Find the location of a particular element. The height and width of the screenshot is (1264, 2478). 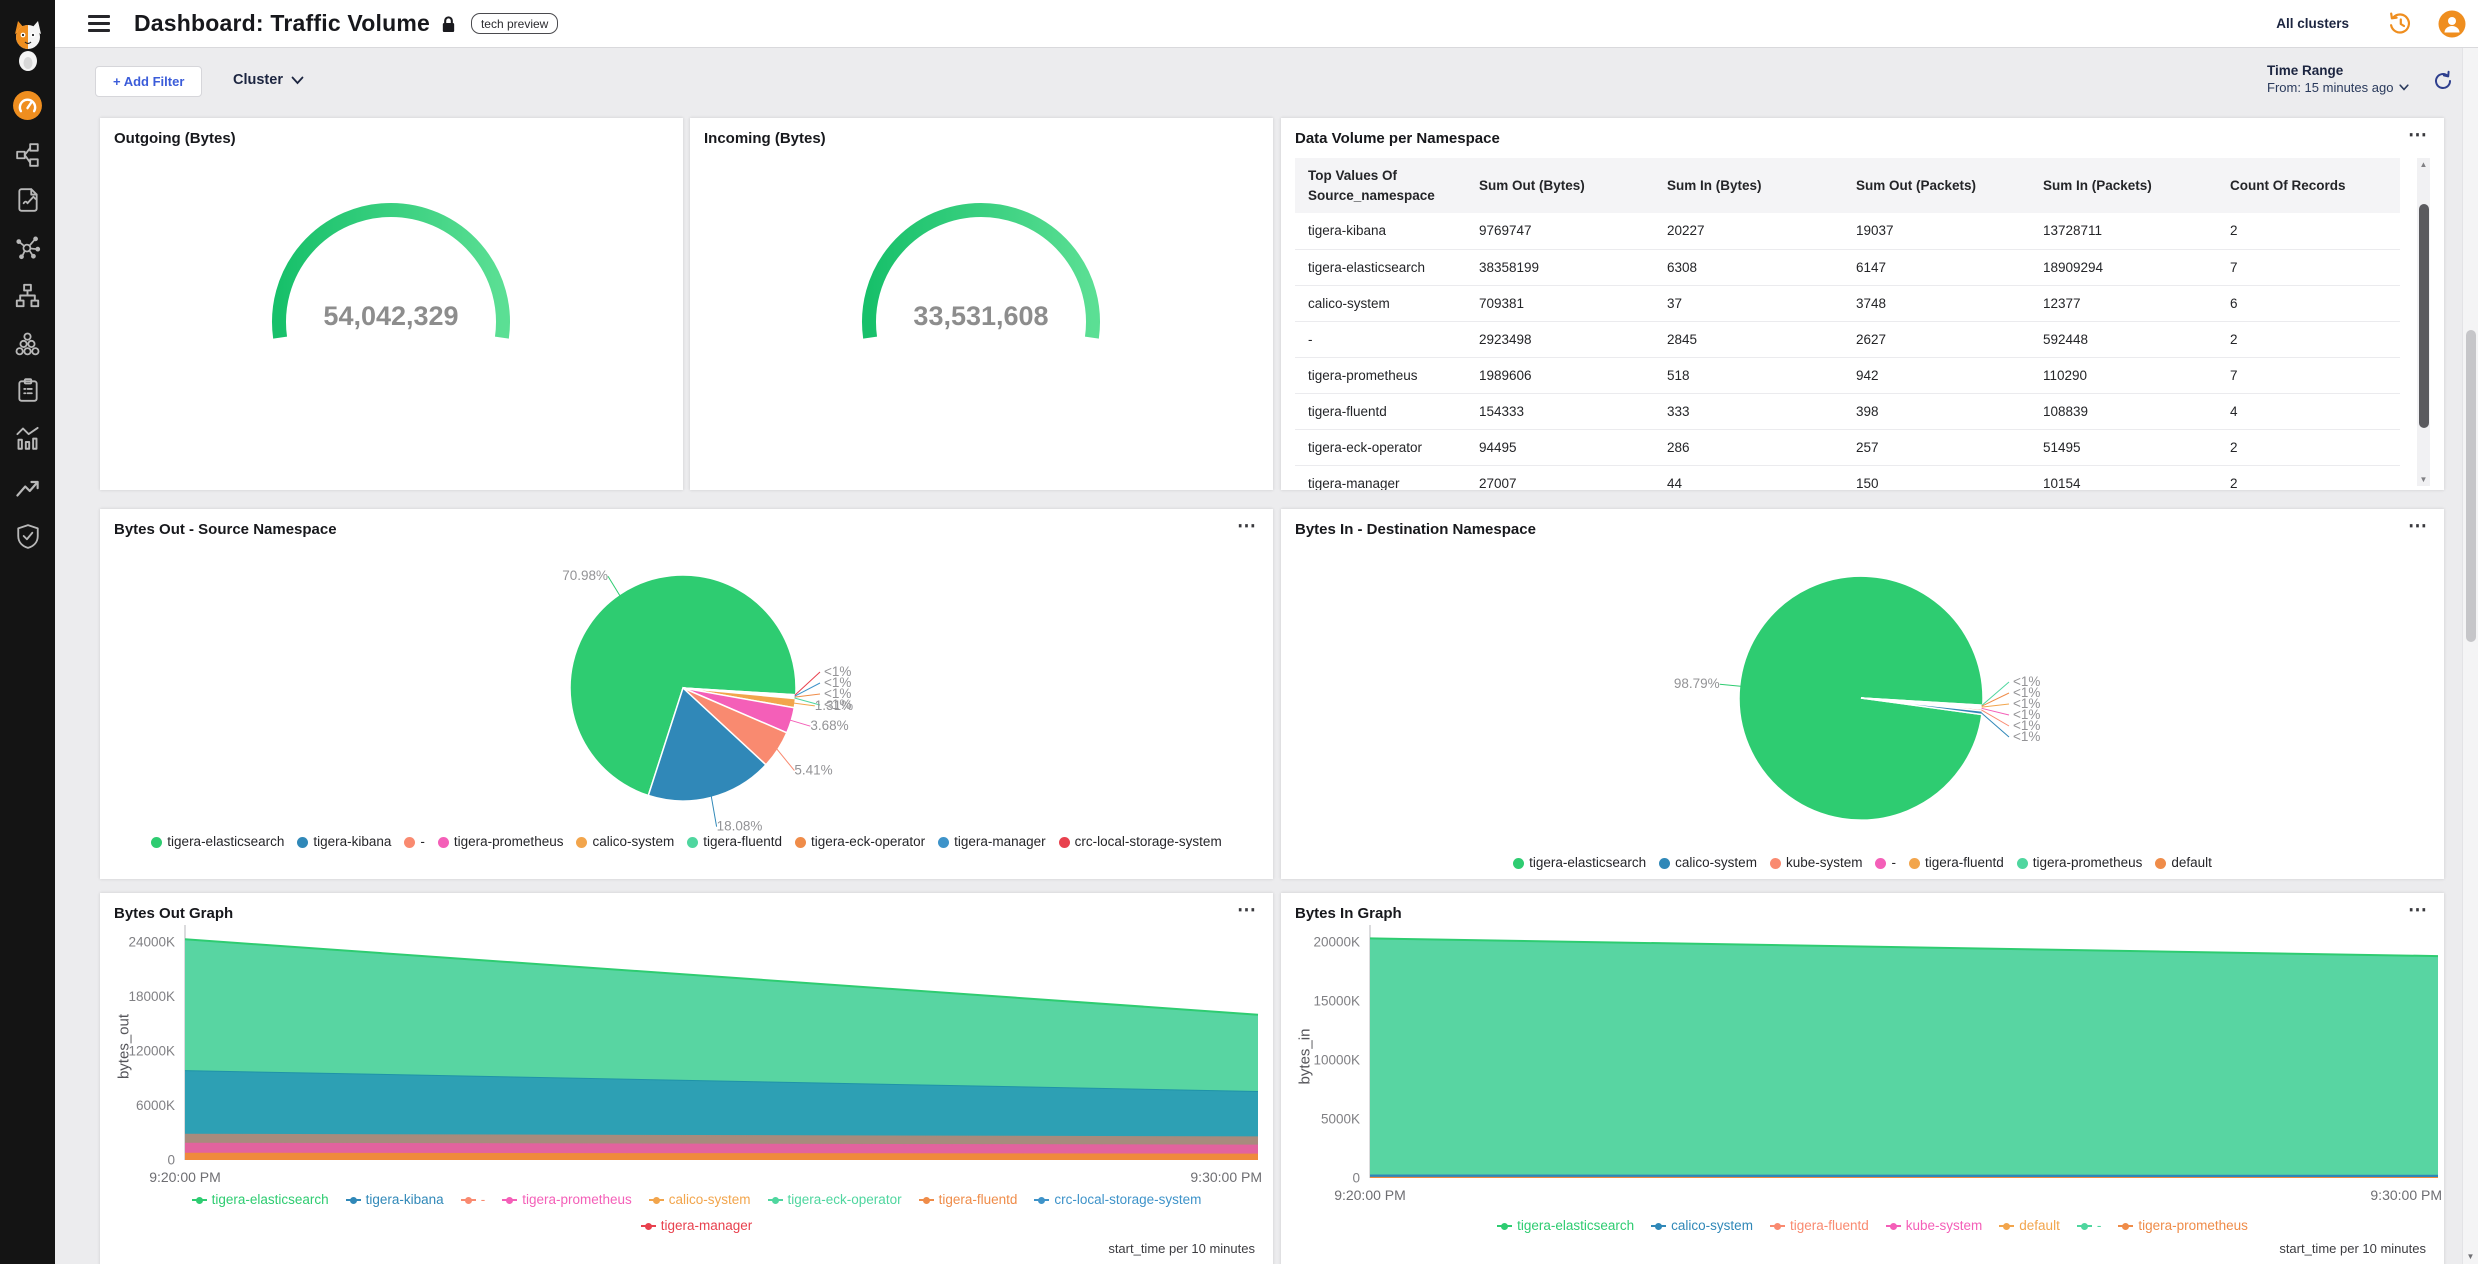

table-column-header: Sum In (Packets) is located at coordinates (2123, 186).